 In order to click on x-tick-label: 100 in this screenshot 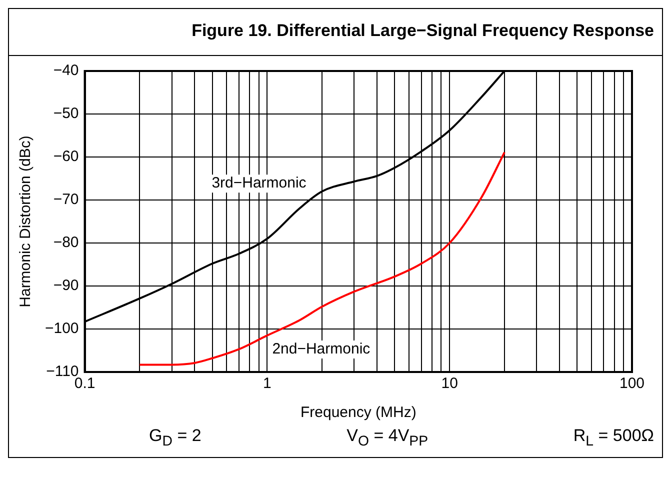, I will do `click(632, 383)`.